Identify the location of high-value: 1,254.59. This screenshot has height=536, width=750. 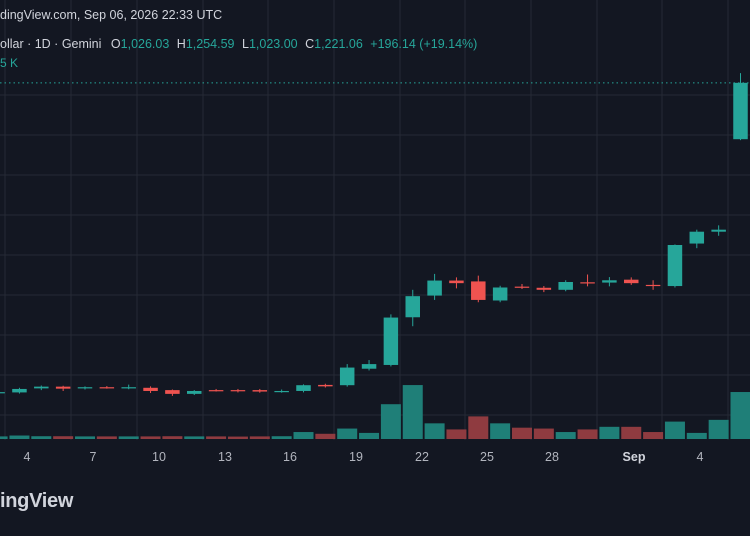
(210, 44).